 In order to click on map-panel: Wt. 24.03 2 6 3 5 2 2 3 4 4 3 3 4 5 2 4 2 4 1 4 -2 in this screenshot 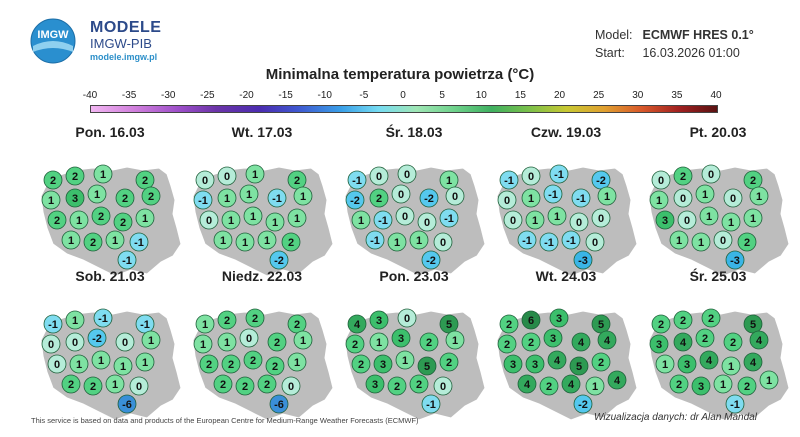, I will do `click(566, 344)`.